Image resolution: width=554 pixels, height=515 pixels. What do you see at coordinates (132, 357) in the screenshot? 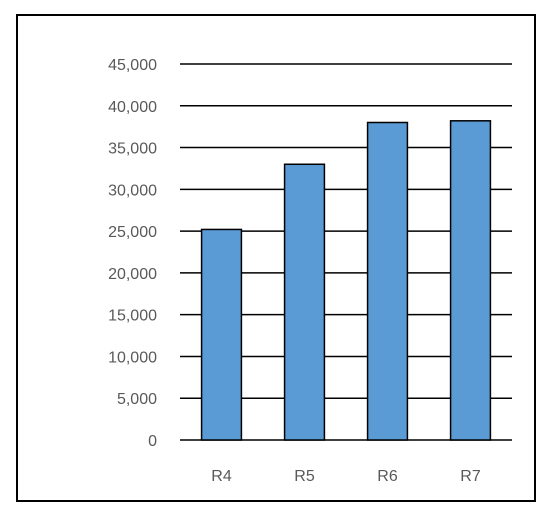
I see `y-tick-label: 10,000` at bounding box center [132, 357].